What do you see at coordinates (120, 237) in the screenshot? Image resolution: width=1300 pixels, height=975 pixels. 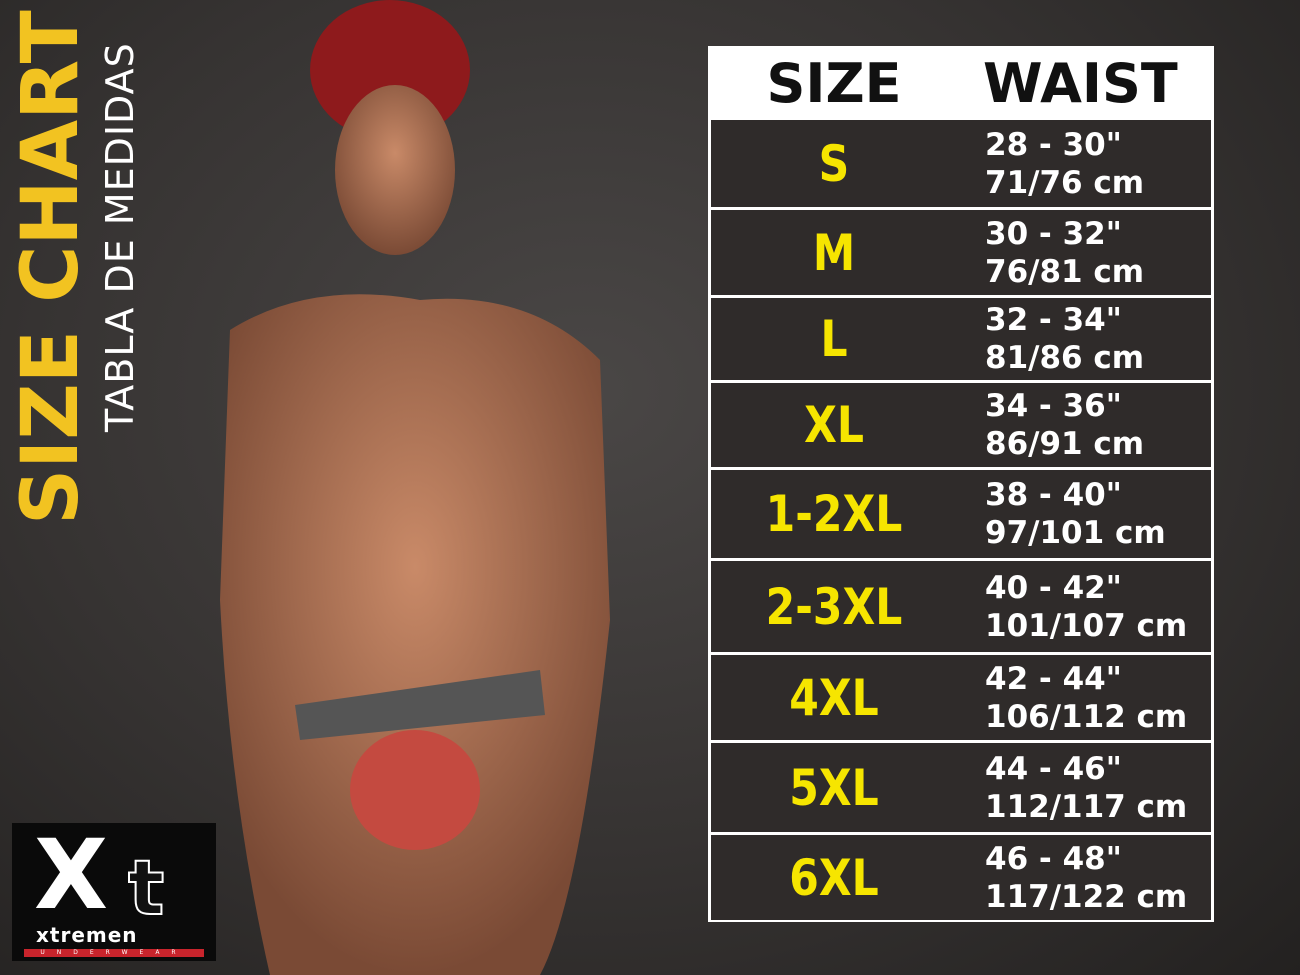 I see `size-chart-subtitle: TABLA DE MEDIDAS` at bounding box center [120, 237].